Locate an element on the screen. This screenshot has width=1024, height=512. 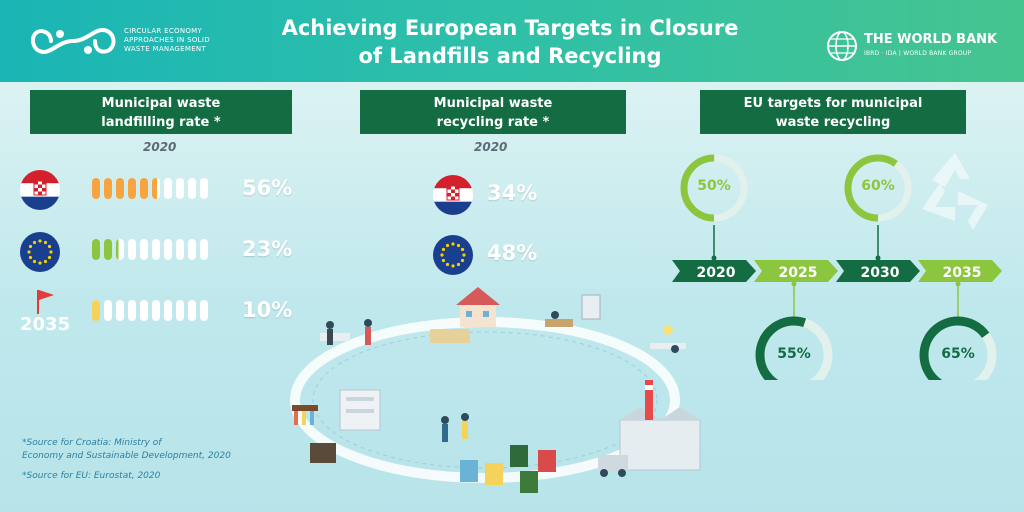
target-landfill-bars is located at coordinates (150, 310).